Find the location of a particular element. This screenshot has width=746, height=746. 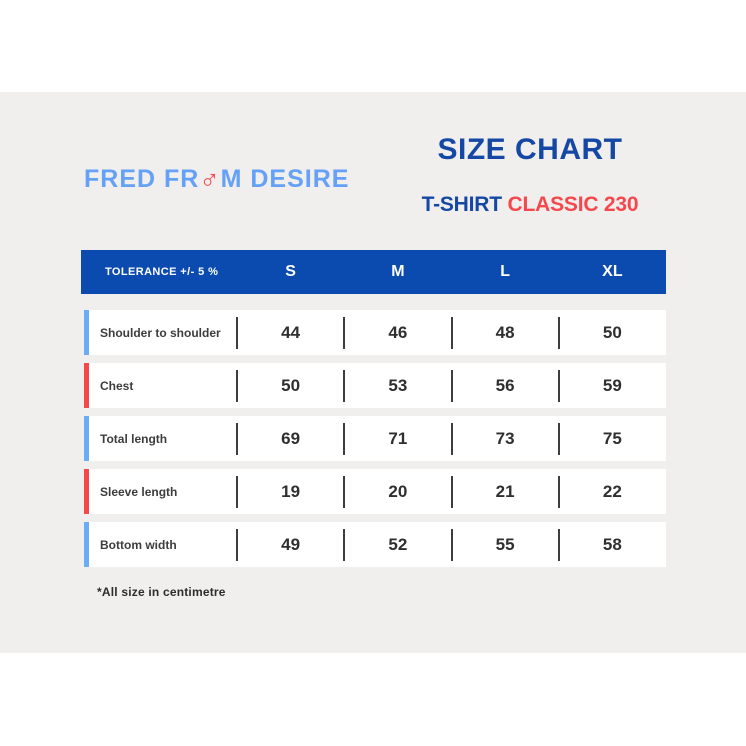

size-value-s: 49 is located at coordinates (289, 544).